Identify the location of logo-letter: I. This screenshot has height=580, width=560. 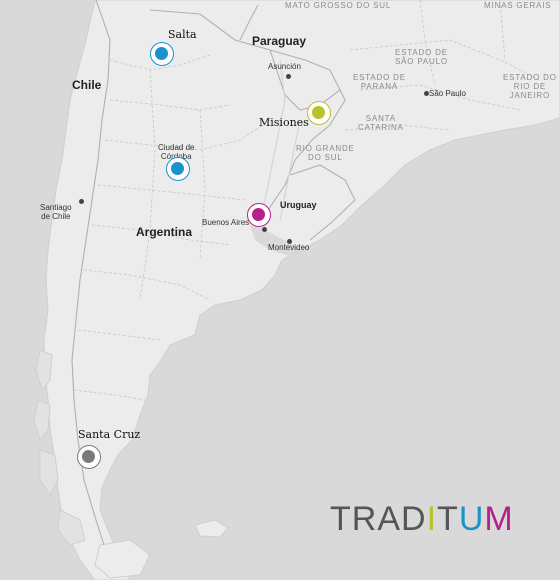
(432, 519).